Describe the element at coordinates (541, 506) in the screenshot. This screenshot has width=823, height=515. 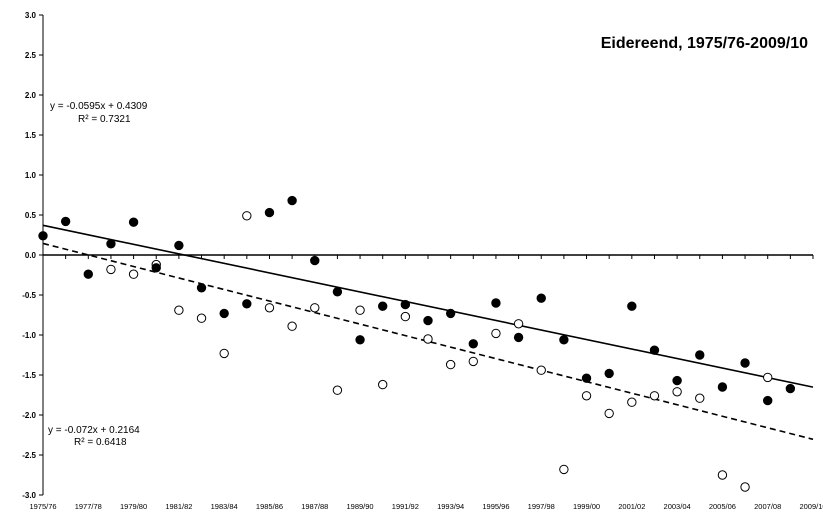
I see `x-tick-label: 1997/98` at that location.